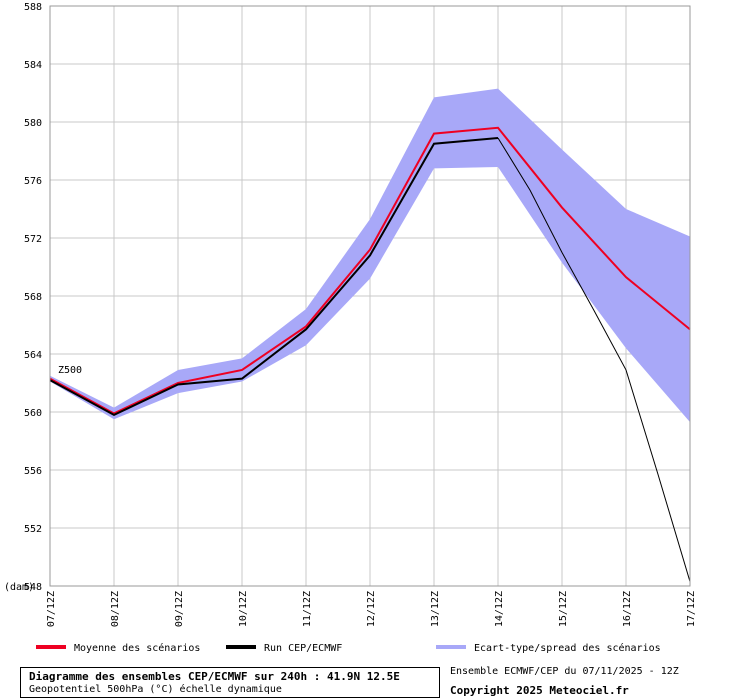 The image size is (740, 700). I want to click on y-tick-label: 552, so click(33, 529).